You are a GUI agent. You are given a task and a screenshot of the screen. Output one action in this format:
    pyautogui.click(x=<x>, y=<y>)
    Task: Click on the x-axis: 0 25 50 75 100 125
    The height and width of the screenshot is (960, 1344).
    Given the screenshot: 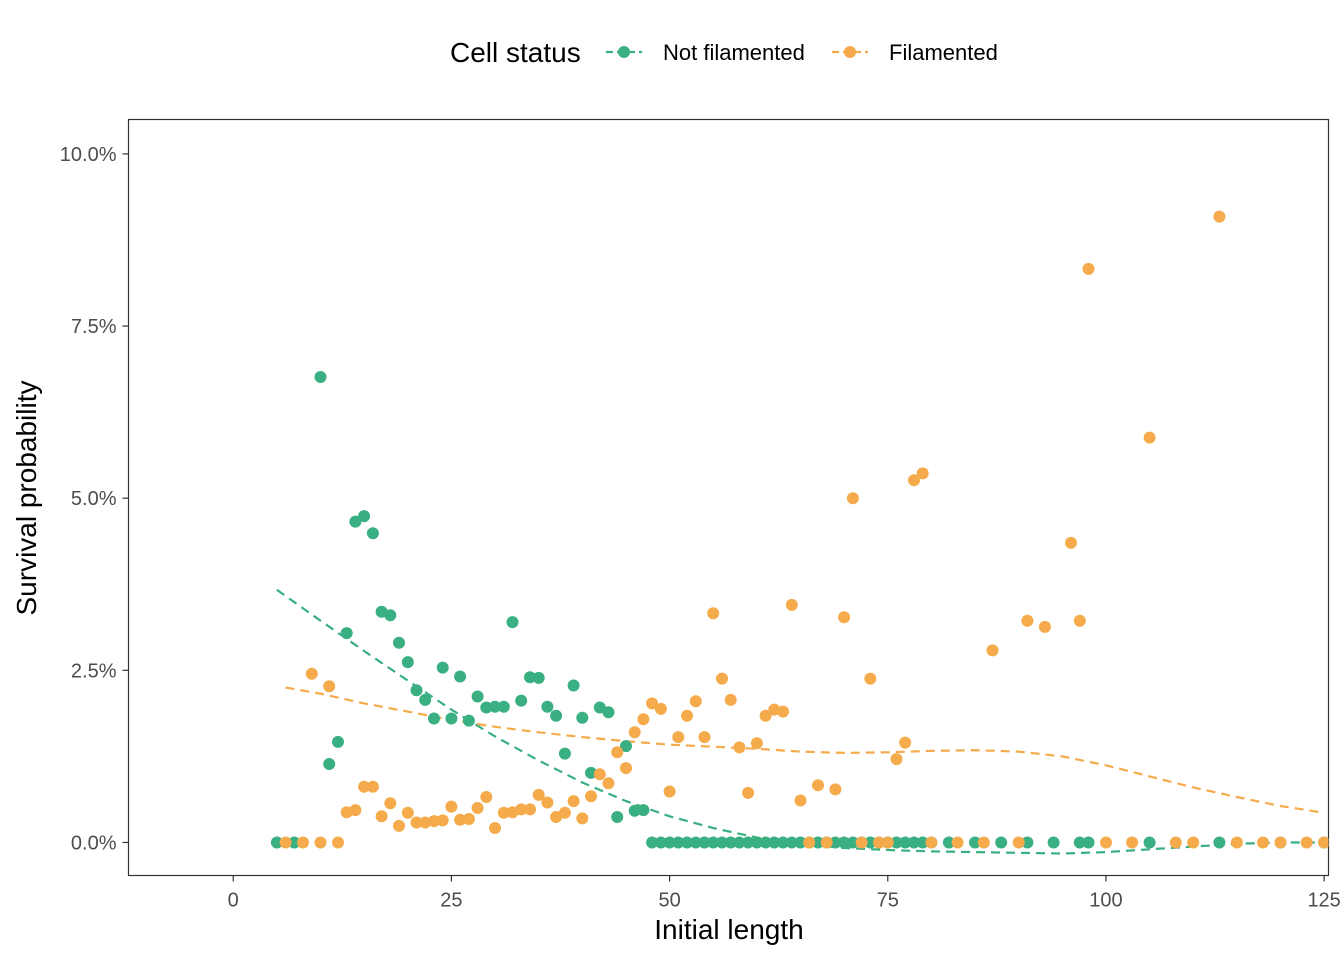 What is the action you would take?
    pyautogui.click(x=784, y=893)
    